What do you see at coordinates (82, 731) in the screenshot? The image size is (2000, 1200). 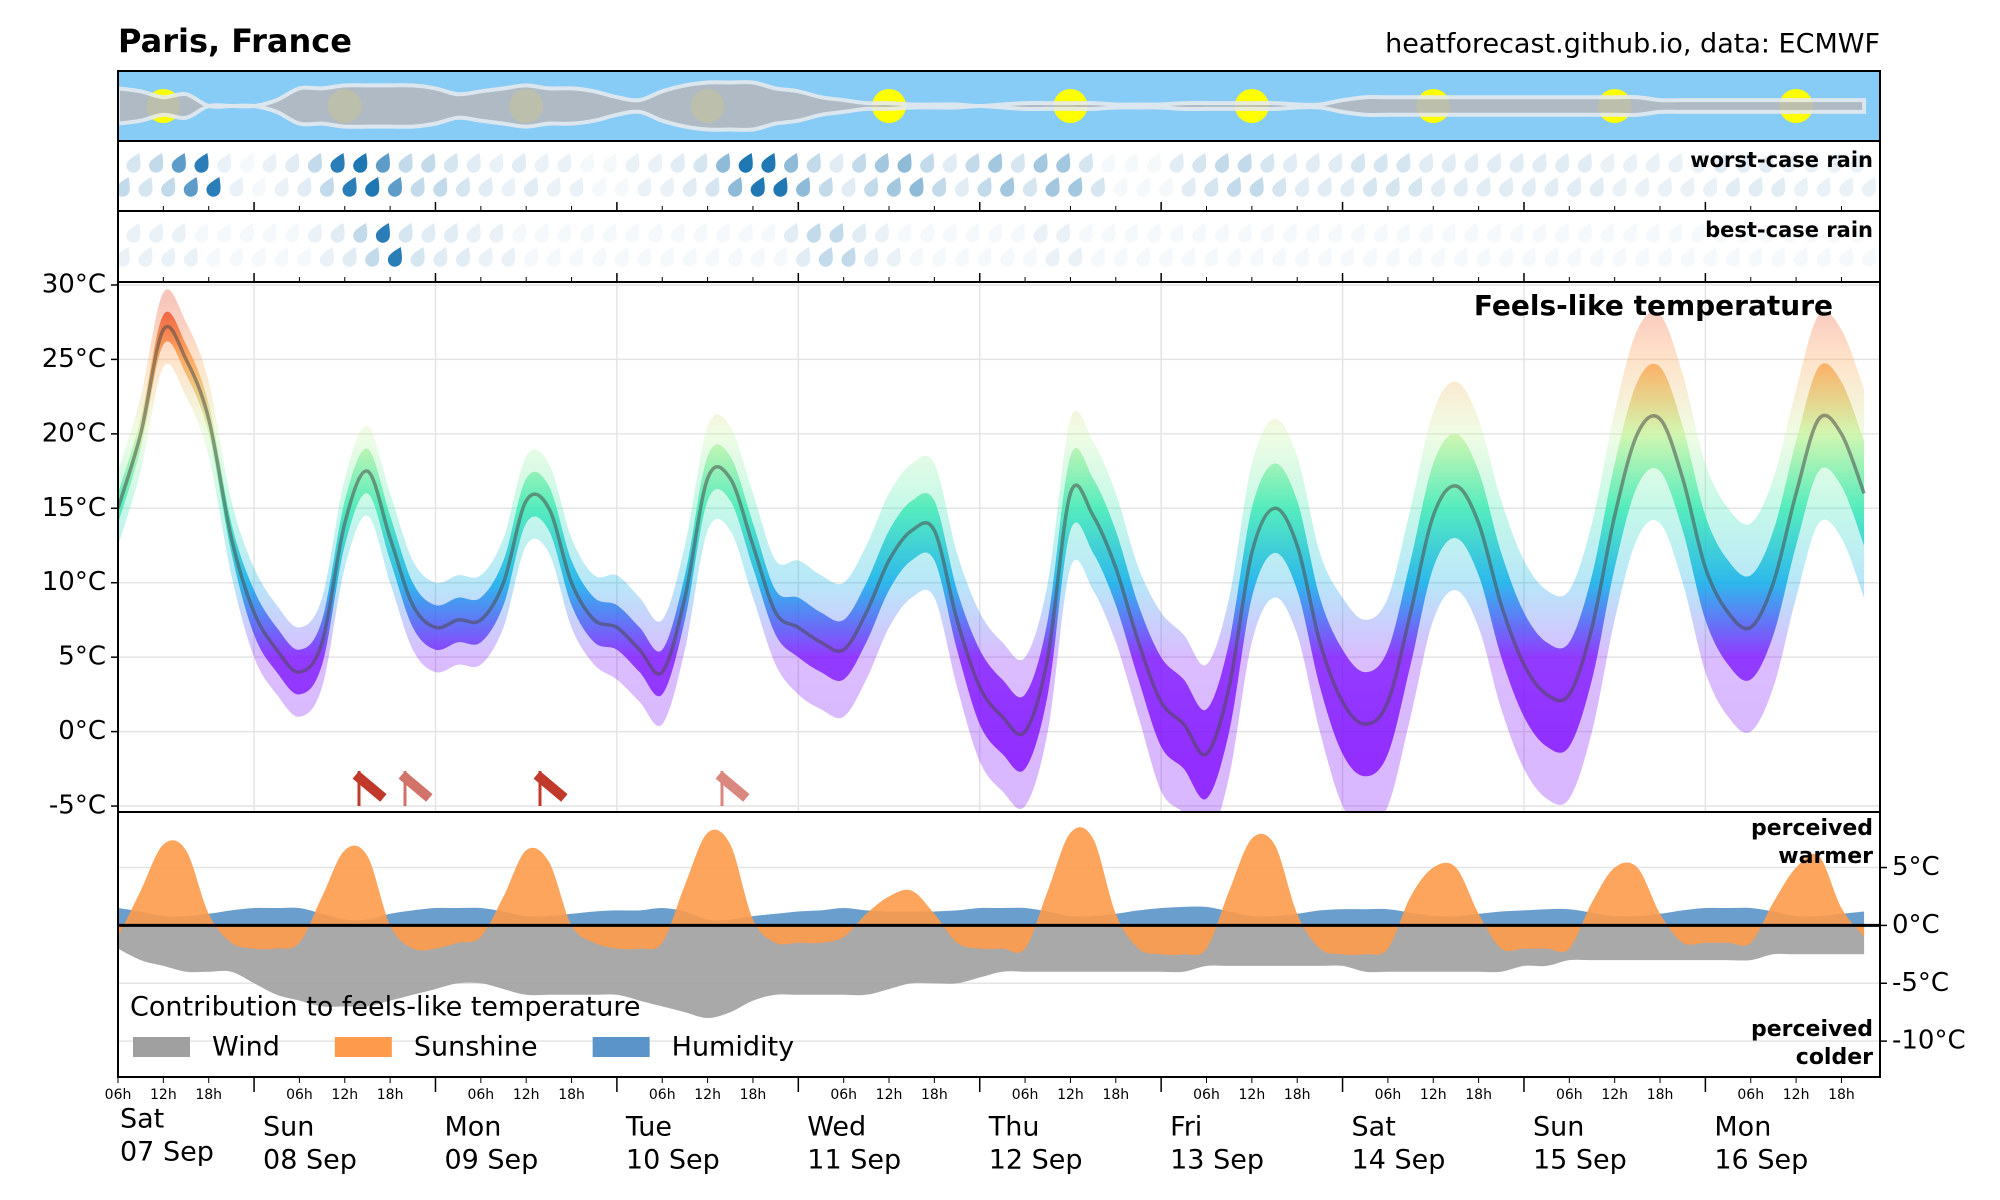 I see `y-tick-label: 0°C` at bounding box center [82, 731].